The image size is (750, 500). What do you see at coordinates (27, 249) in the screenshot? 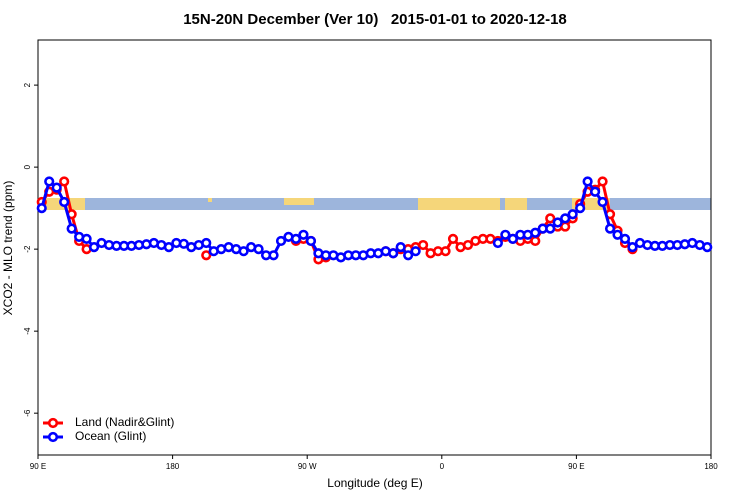
I see `y-tick-label: -2` at bounding box center [27, 249].